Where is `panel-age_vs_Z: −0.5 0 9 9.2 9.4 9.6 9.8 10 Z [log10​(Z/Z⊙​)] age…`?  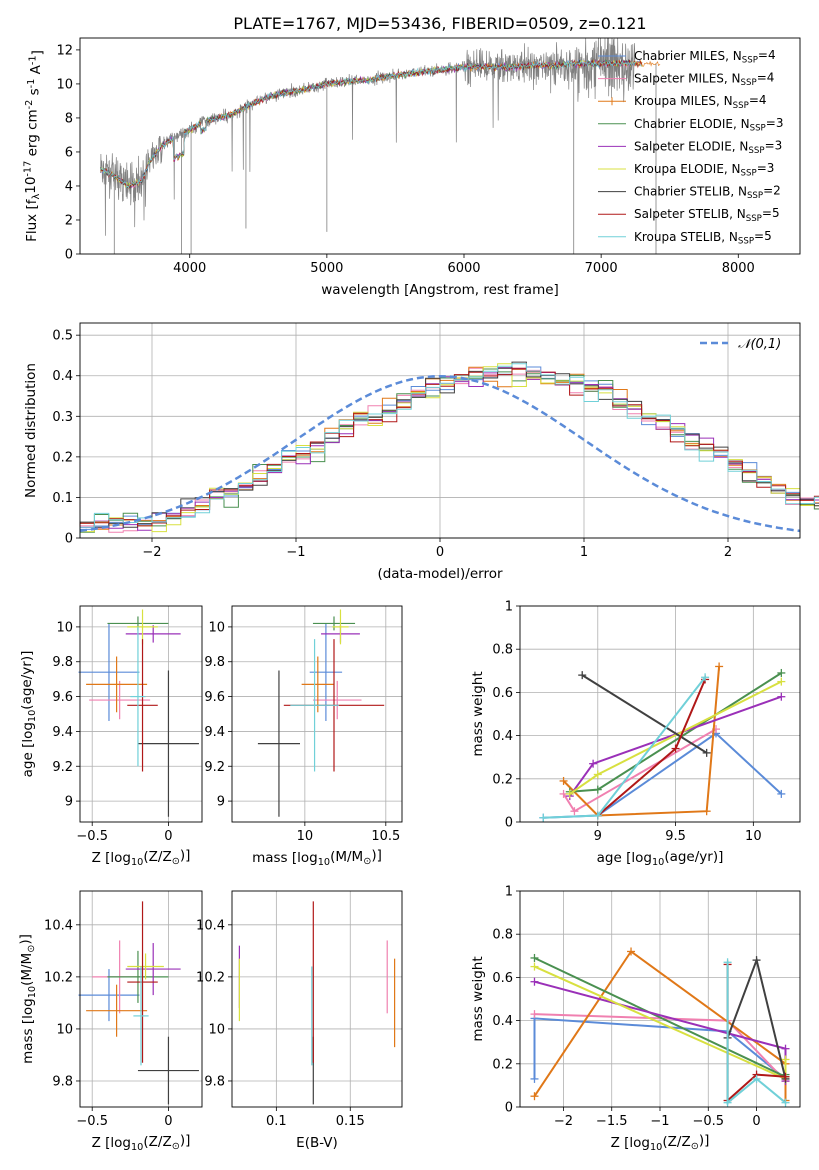 panel-age_vs_Z: −0.5 0 9 9.2 9.4 9.6 9.8 10 Z [log10​(Z/Z⊙​)] age… is located at coordinates (111, 736).